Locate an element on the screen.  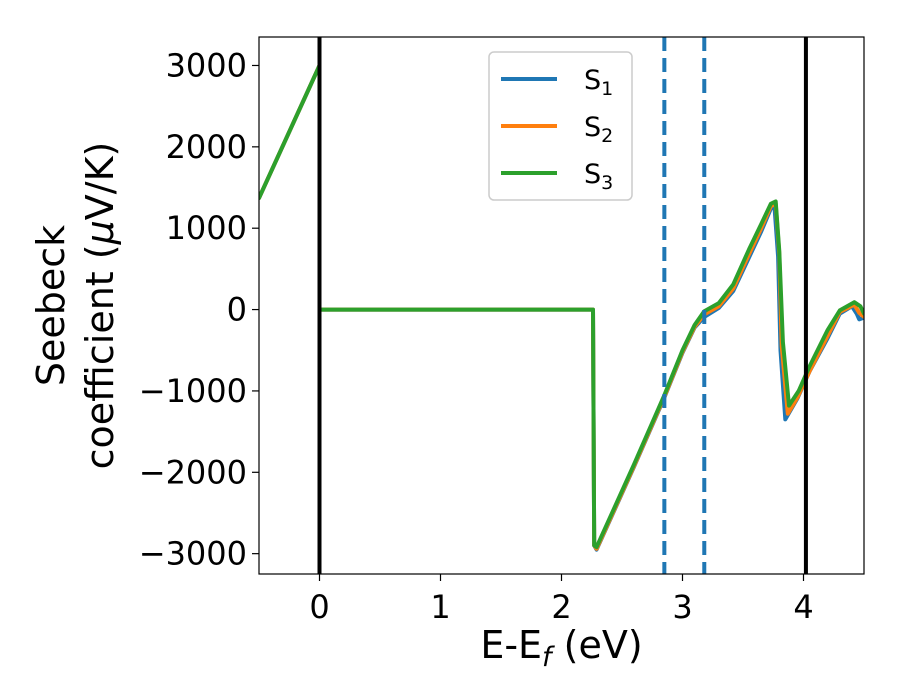
x-tick-label: 2 is located at coordinates (561, 607).